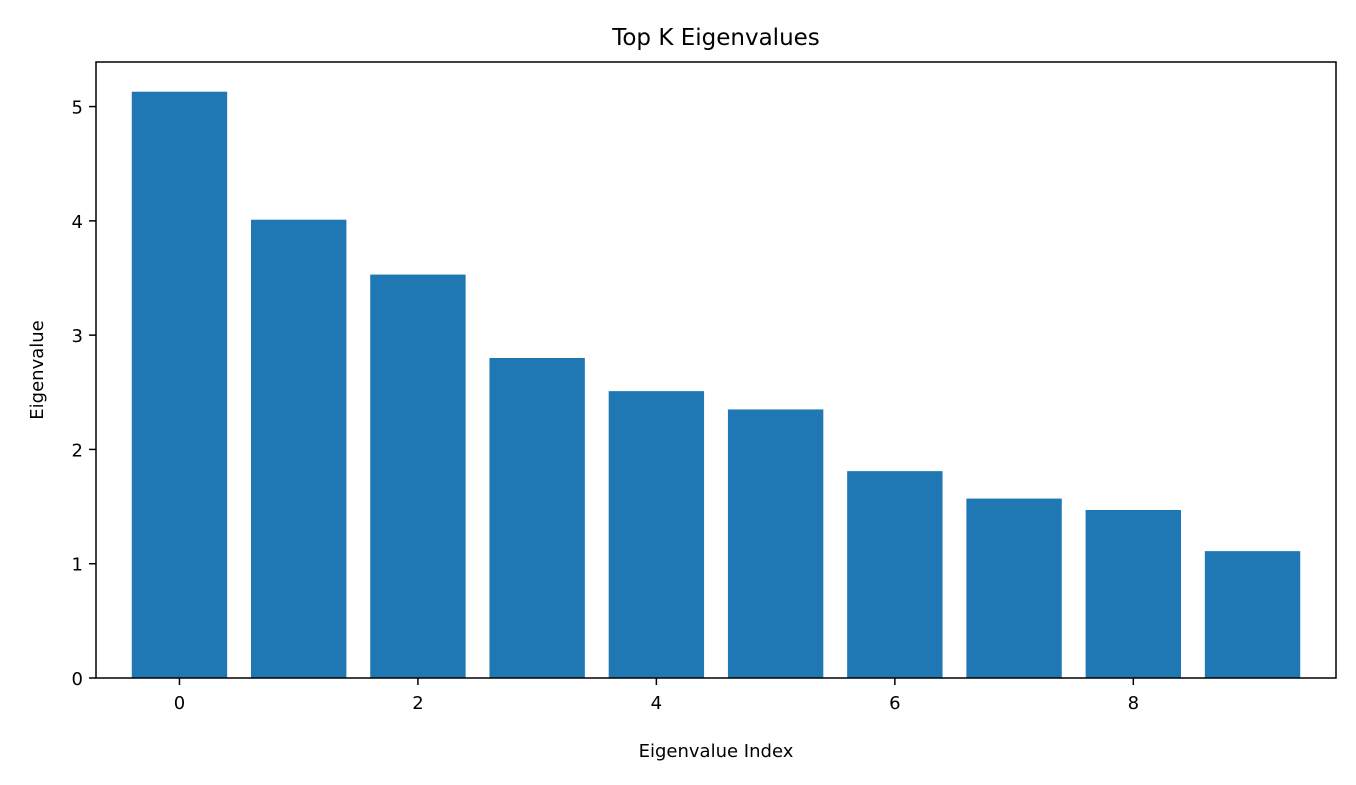 This screenshot has width=1356, height=785. What do you see at coordinates (1133, 703) in the screenshot?
I see `x-tick-label-8: 8` at bounding box center [1133, 703].